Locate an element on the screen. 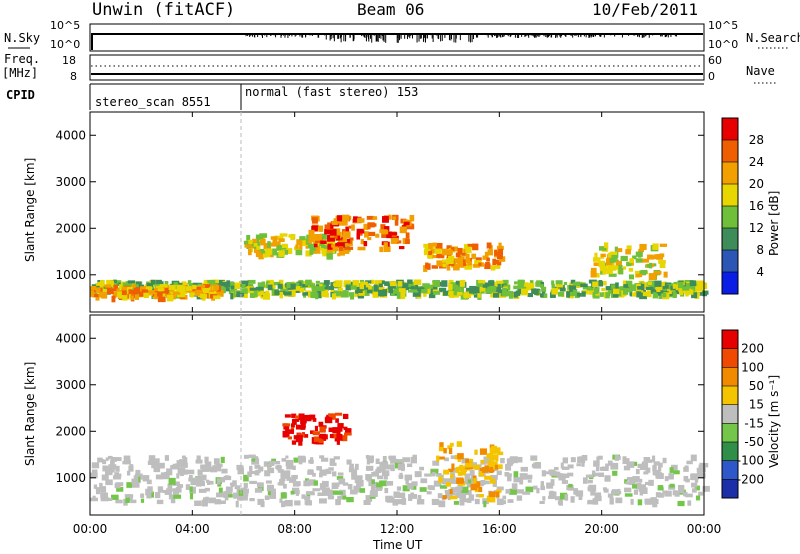  colorbar-tick-label: 50 is located at coordinates (756, 386).